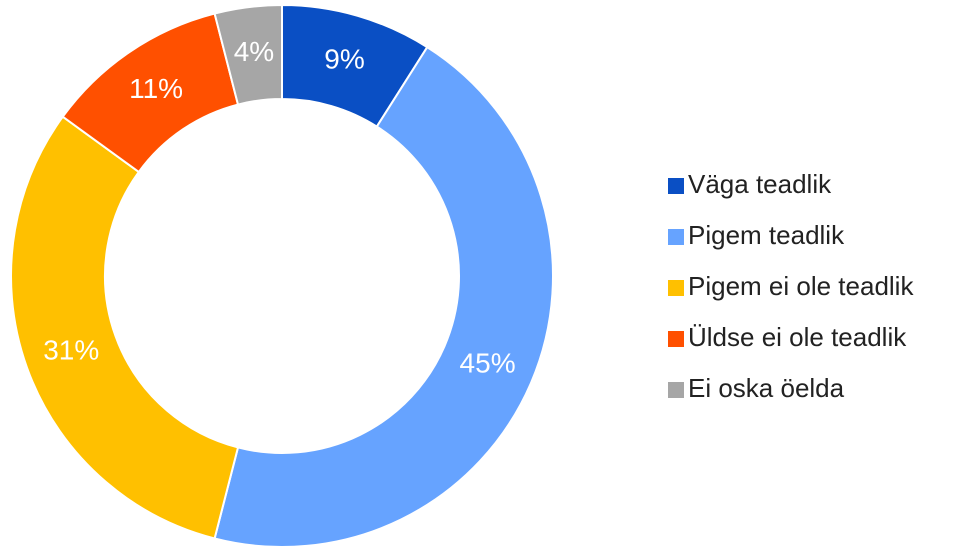 This screenshot has width=977, height=548. I want to click on data-label: 4%, so click(254, 51).